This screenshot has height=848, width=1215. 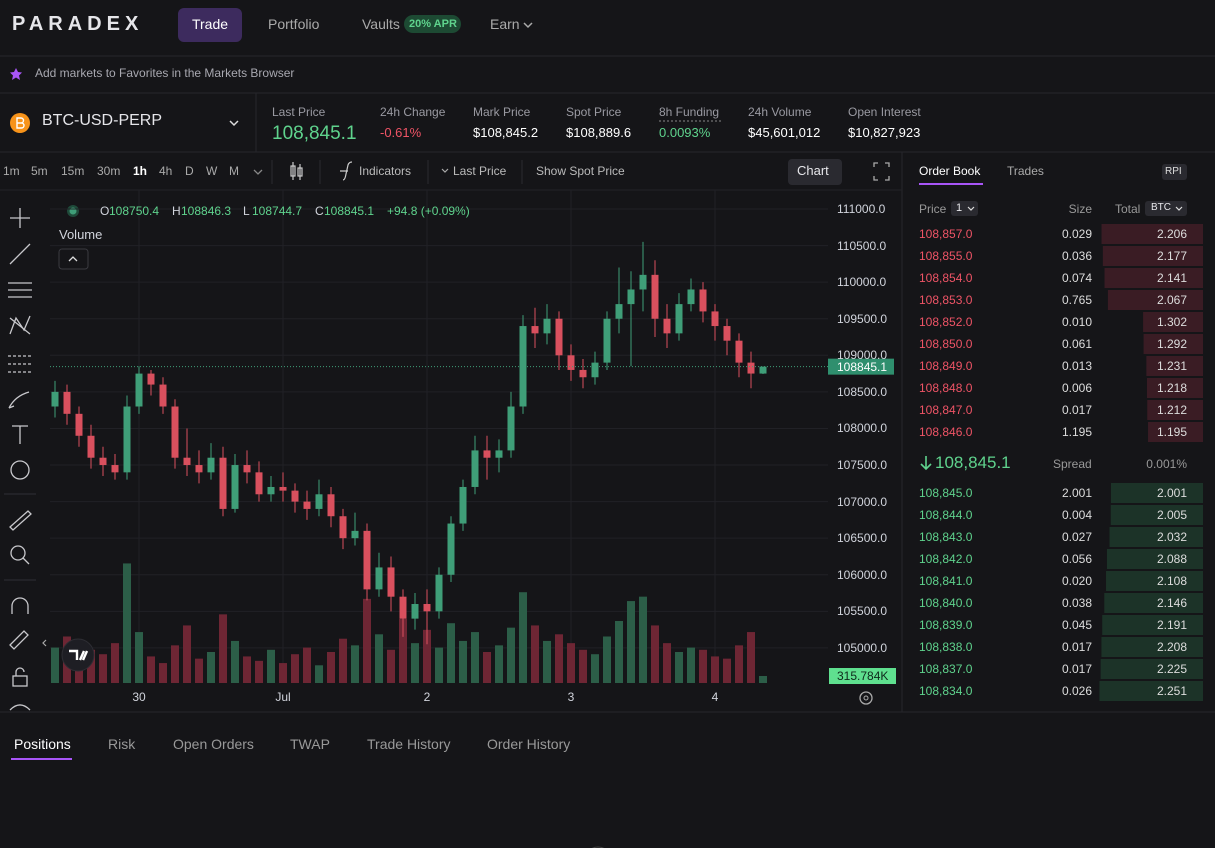 What do you see at coordinates (946, 559) in the screenshot?
I see `row-price: 108,842.0` at bounding box center [946, 559].